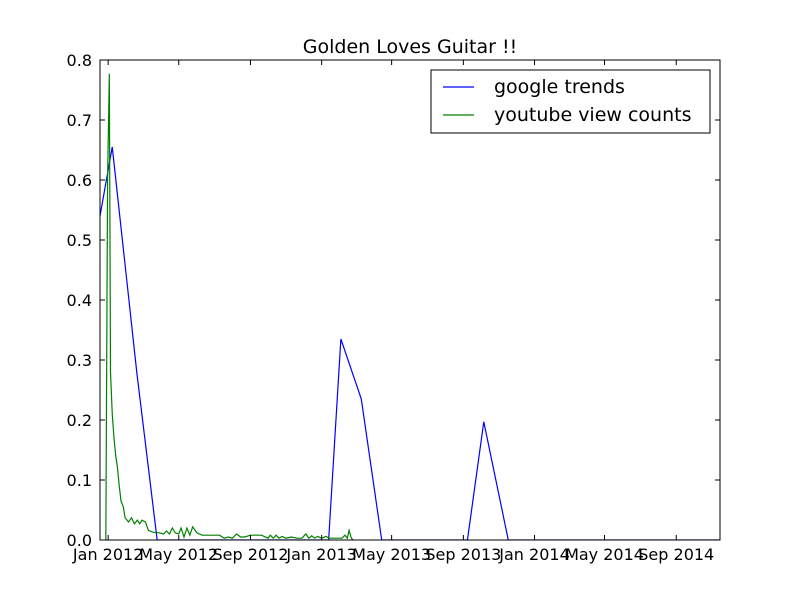 The image size is (800, 600). Describe the element at coordinates (79, 60) in the screenshot. I see `y-tick-label: 0.8` at that location.